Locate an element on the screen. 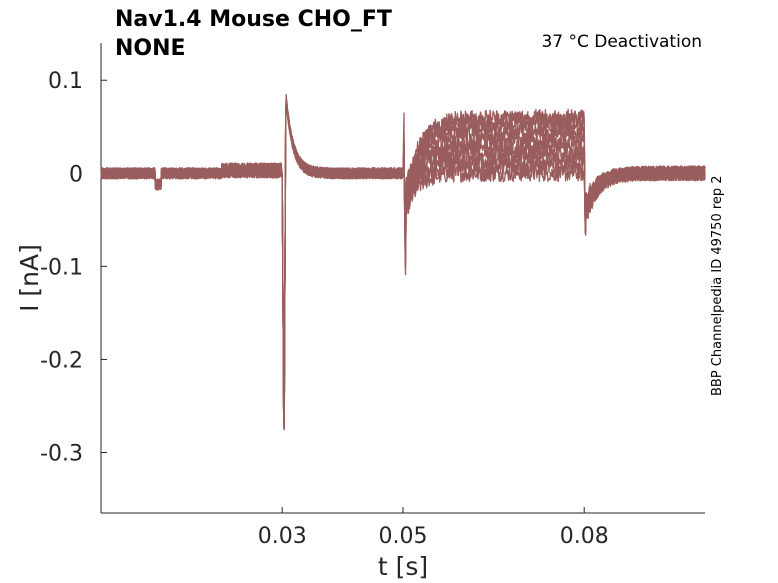 This screenshot has height=583, width=778. x-axis-label: t [s] is located at coordinates (403, 566).